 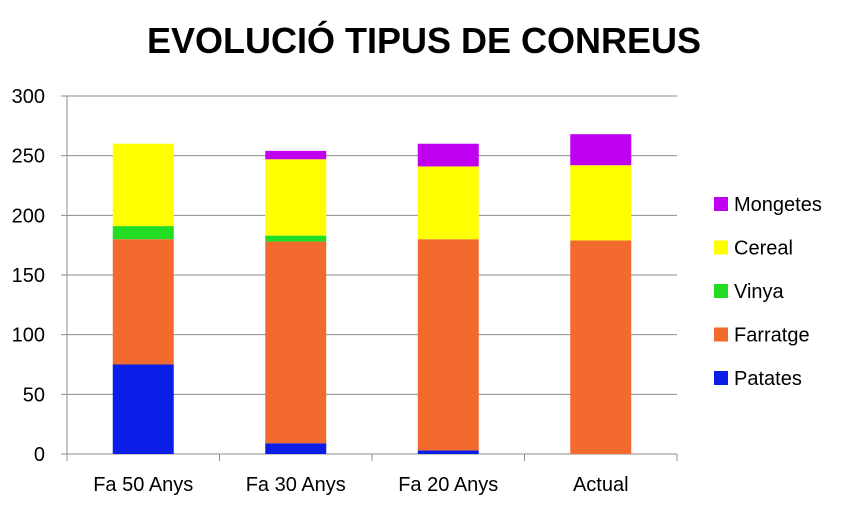 I want to click on legend-label-farratge: Farratge, so click(x=772, y=336).